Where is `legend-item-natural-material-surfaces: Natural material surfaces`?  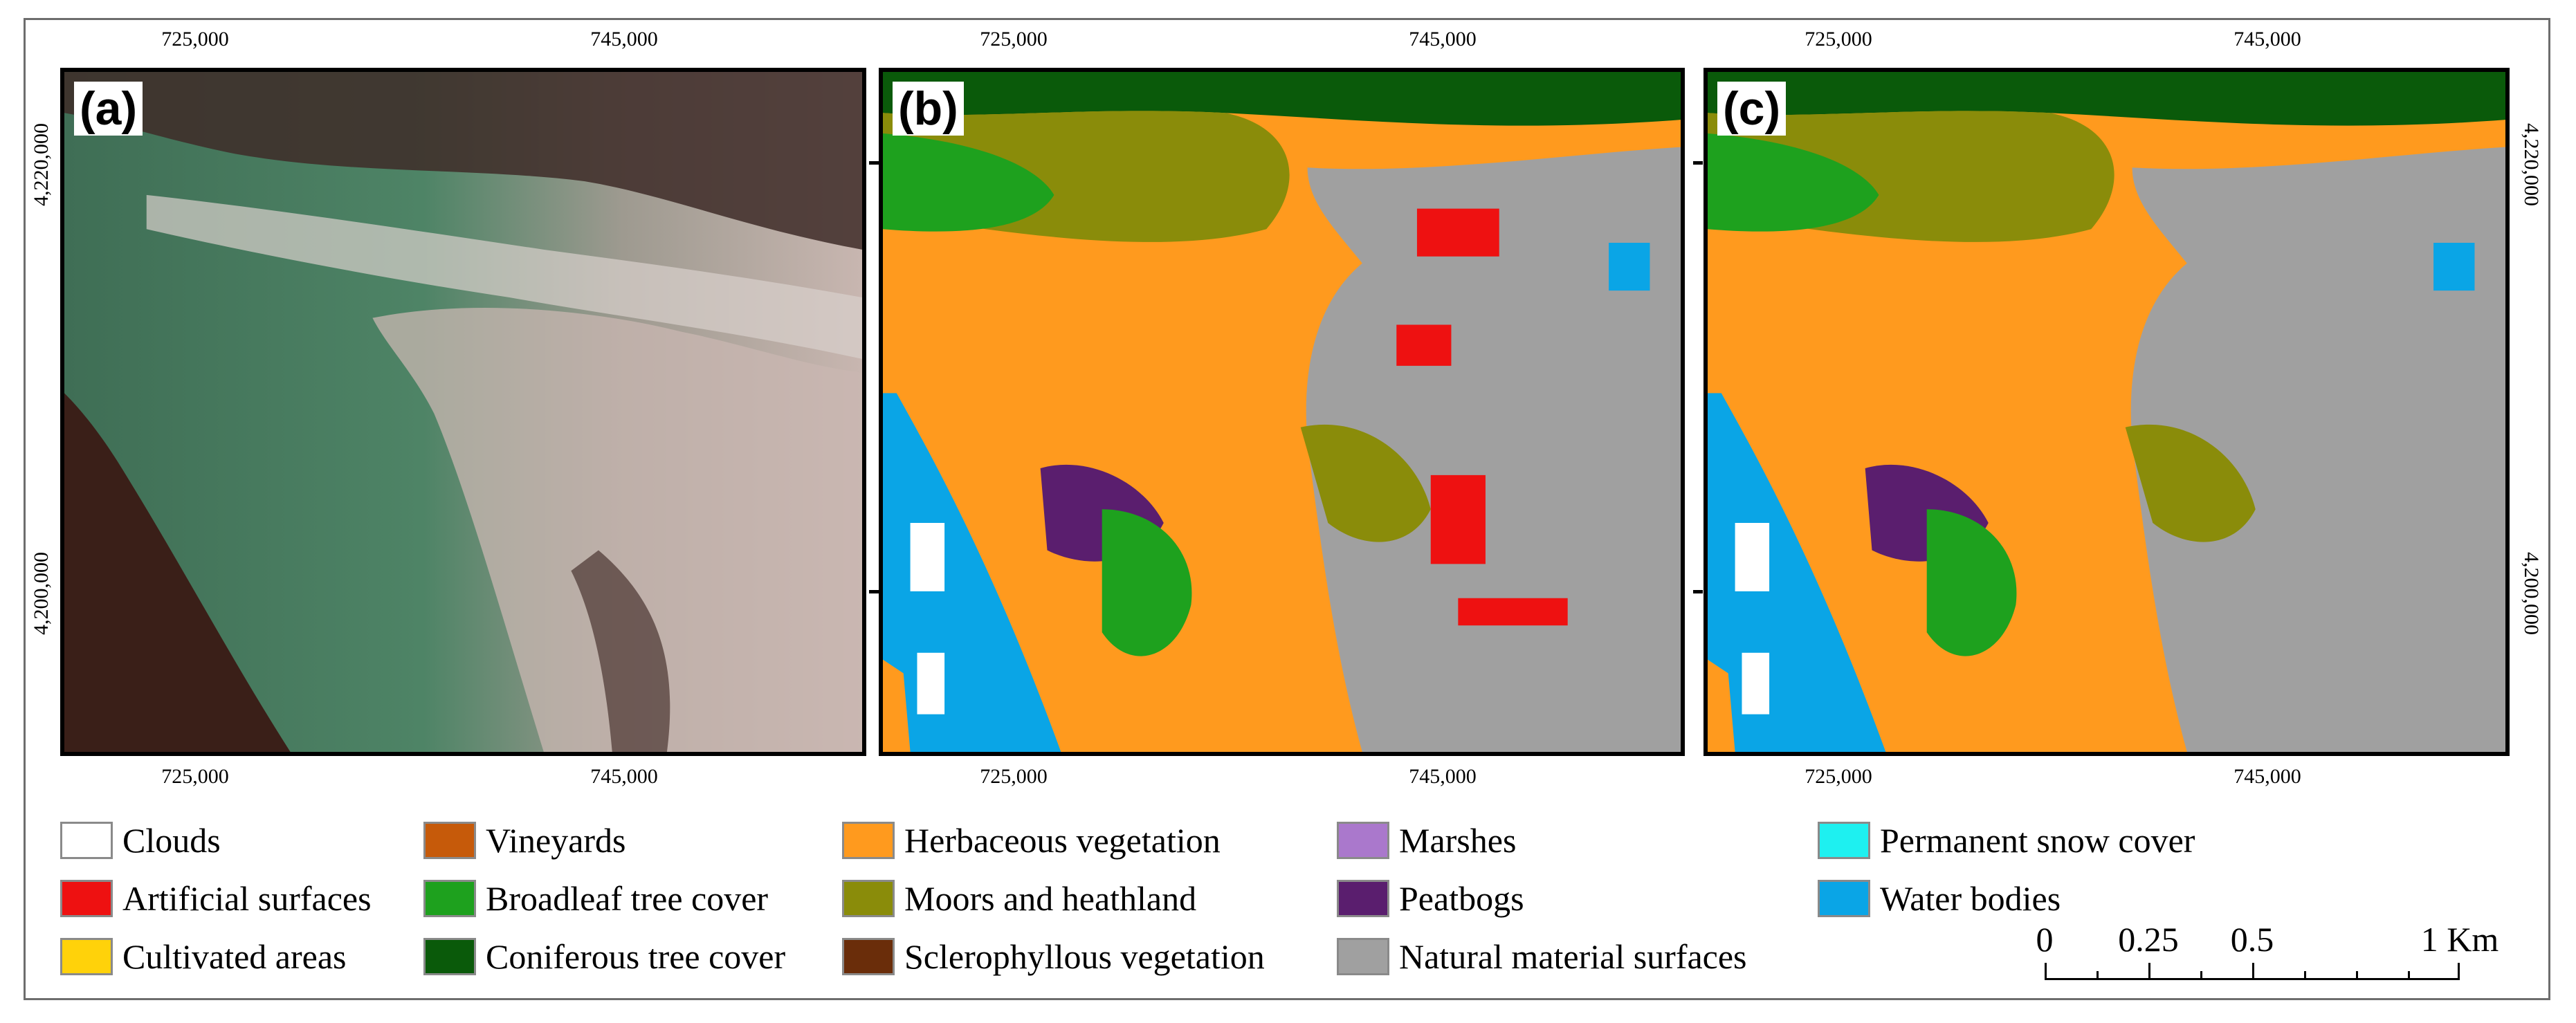
legend-item-natural-material-surfaces: Natural material surfaces is located at coordinates (1542, 957).